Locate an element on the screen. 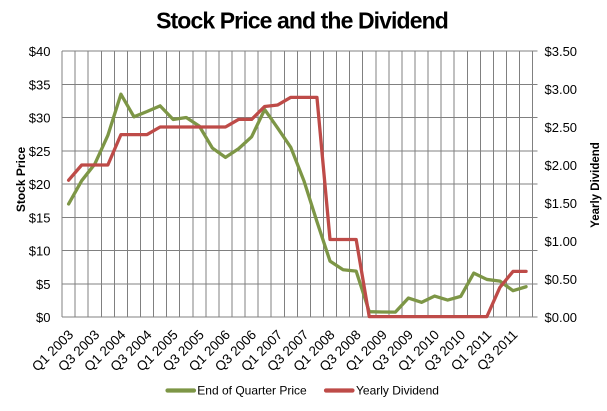 The width and height of the screenshot is (607, 411). svg-text: $1.00 is located at coordinates (561, 241).